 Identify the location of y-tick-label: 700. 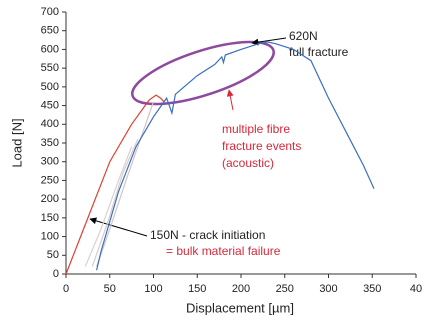
(50, 12).